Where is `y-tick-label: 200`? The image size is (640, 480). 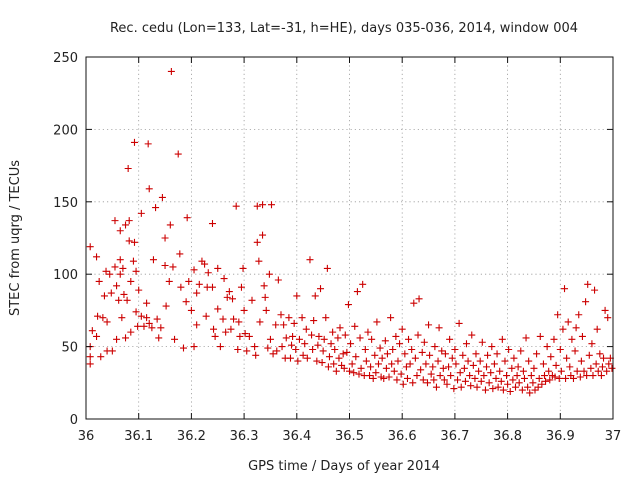 y-tick-label: 200 is located at coordinates (65, 130).